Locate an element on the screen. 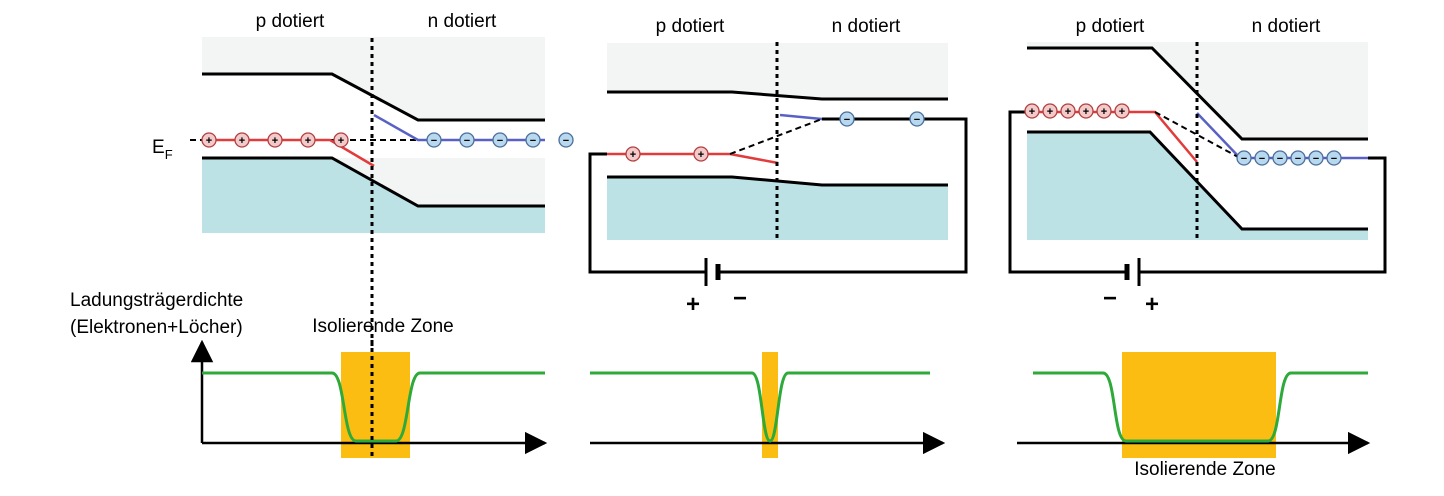 The height and width of the screenshot is (496, 1444). electron-level is located at coordinates (801, 117).